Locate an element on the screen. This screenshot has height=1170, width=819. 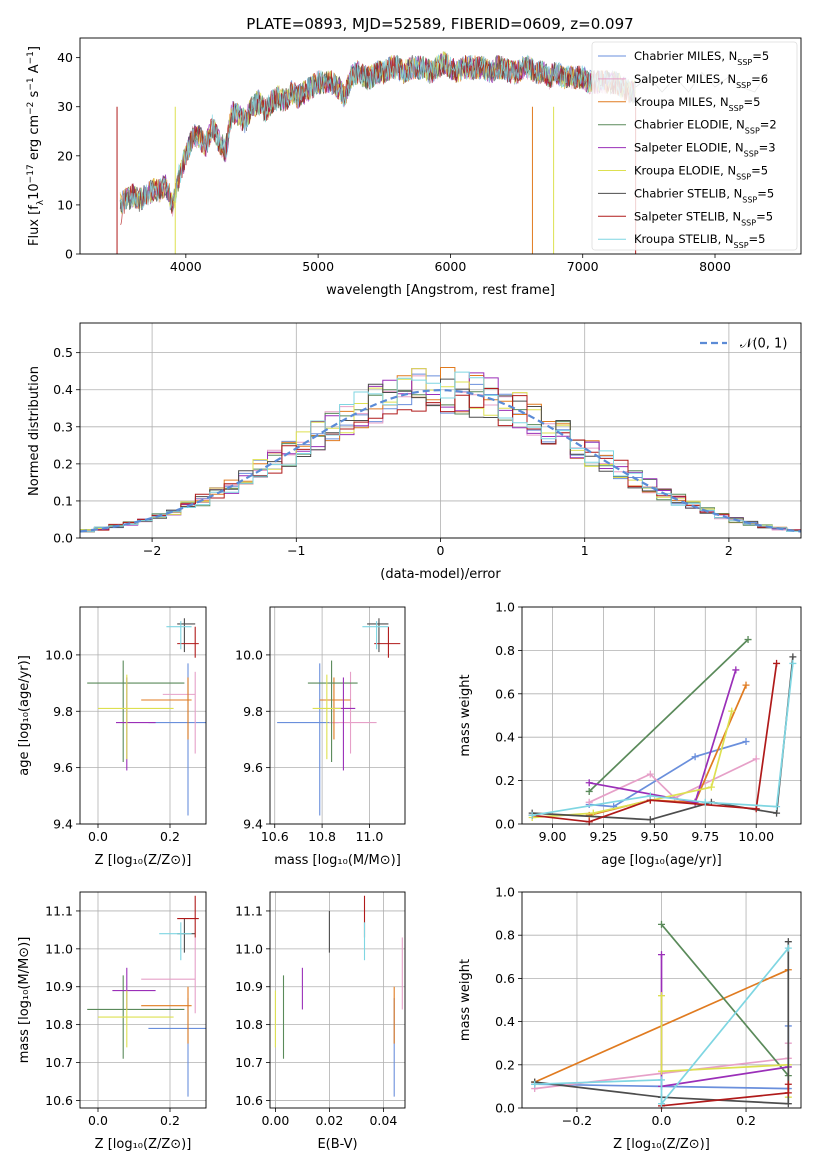
x-tick-label: 6000 is located at coordinates (451, 266).